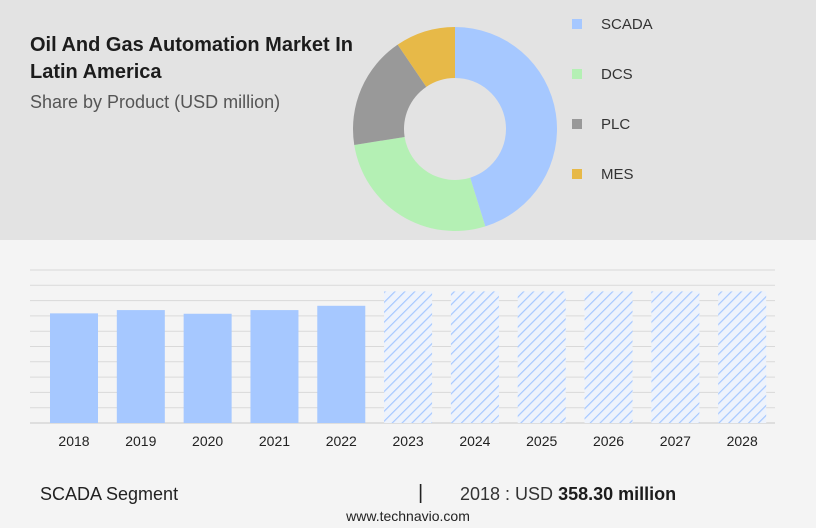 This screenshot has width=816, height=528. What do you see at coordinates (474, 357) in the screenshot?
I see `forecast-bar-2024` at bounding box center [474, 357].